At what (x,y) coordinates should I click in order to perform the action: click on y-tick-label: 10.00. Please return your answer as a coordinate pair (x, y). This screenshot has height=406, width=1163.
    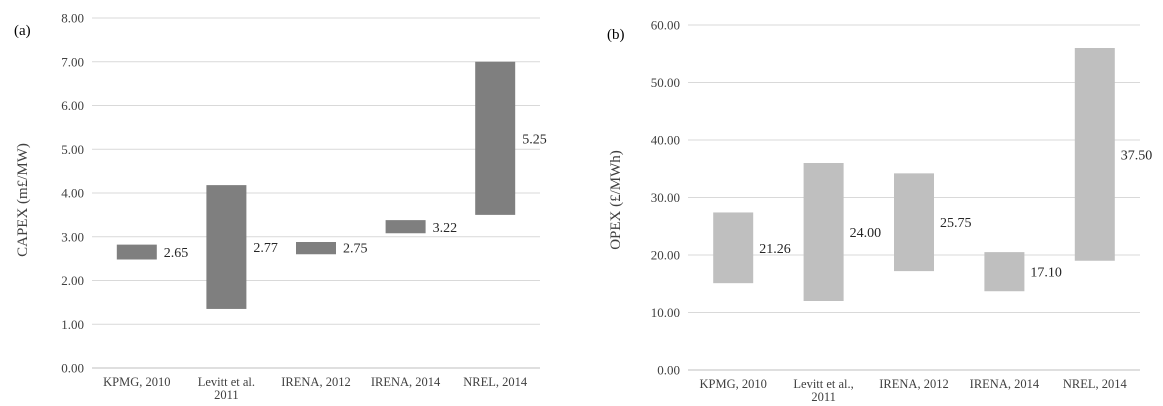
    Looking at the image, I should click on (665, 312).